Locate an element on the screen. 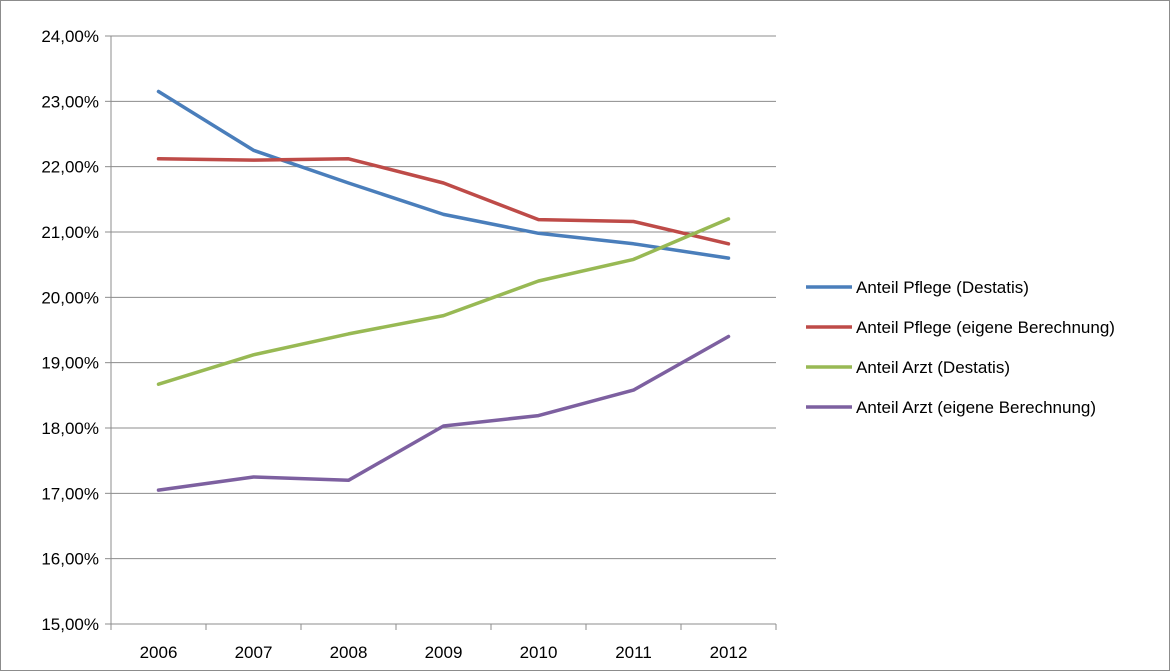 The width and height of the screenshot is (1170, 671). x-tick-label: 2010 is located at coordinates (539, 652).